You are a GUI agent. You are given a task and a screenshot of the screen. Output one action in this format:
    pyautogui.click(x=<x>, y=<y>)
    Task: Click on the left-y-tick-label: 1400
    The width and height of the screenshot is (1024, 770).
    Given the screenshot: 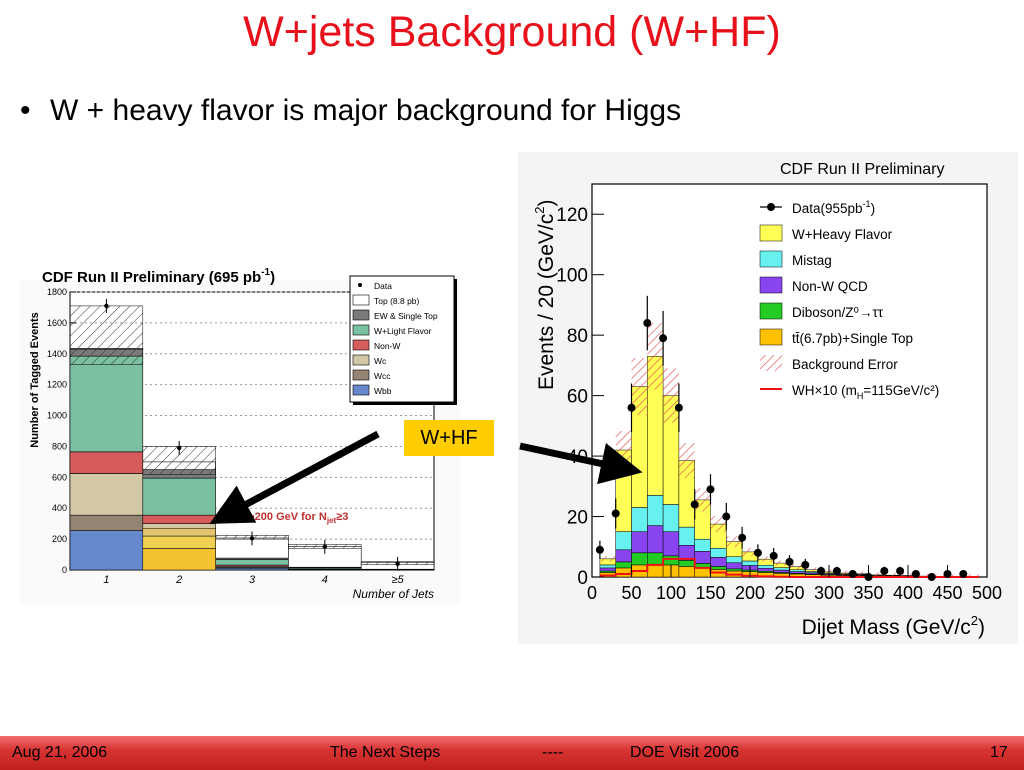 What is the action you would take?
    pyautogui.click(x=57, y=354)
    